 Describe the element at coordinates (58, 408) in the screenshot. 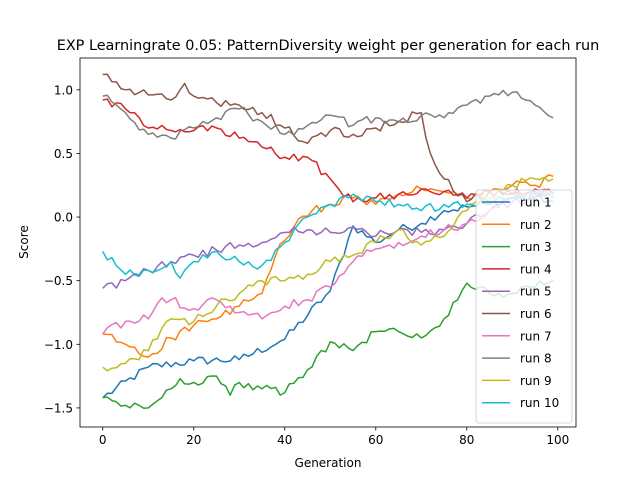

I see `y-tick-label: −1.5` at that location.